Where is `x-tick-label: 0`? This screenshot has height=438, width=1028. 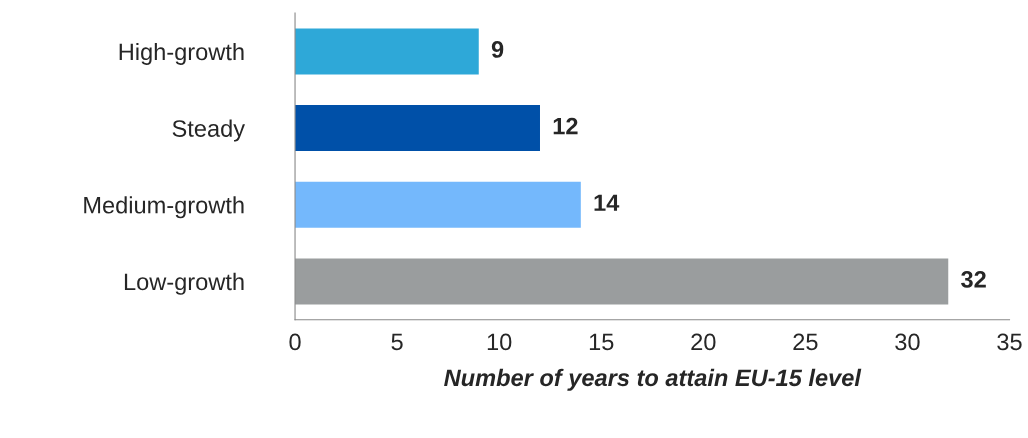
x-tick-label: 0 is located at coordinates (295, 342).